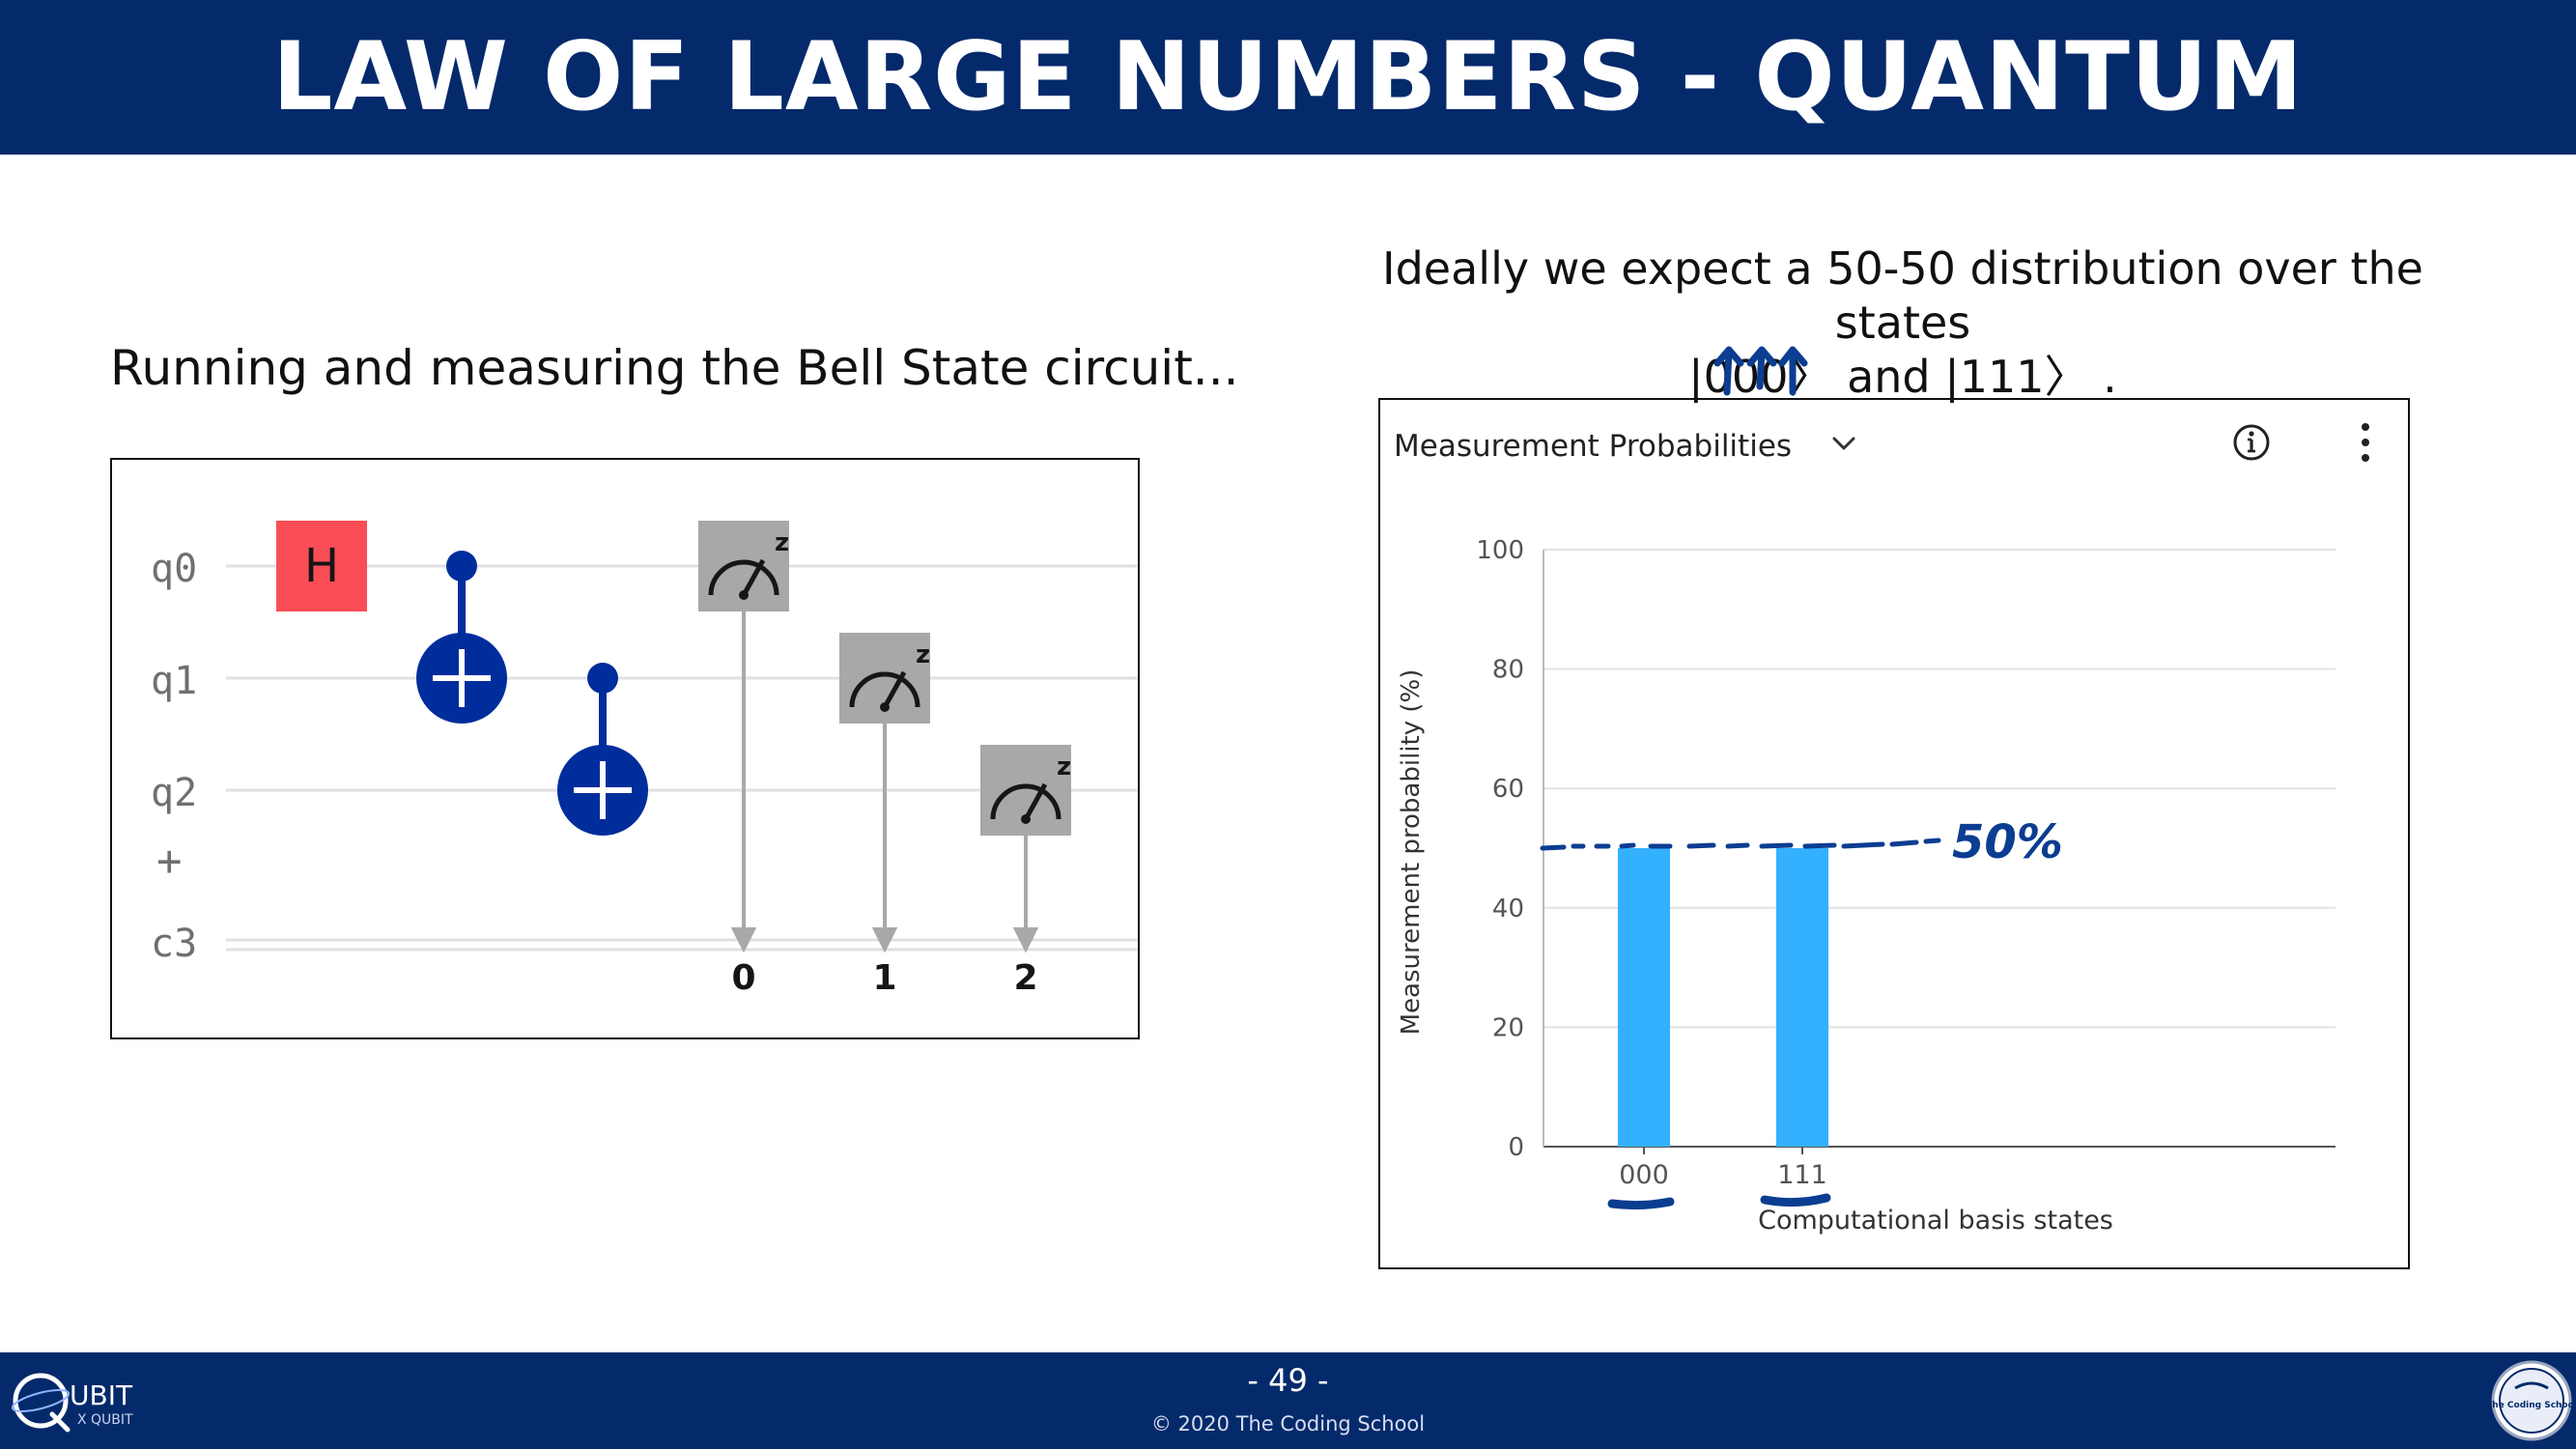 The height and width of the screenshot is (1449, 2576). I want to click on logo-left-text: UBIT, so click(101, 1395).